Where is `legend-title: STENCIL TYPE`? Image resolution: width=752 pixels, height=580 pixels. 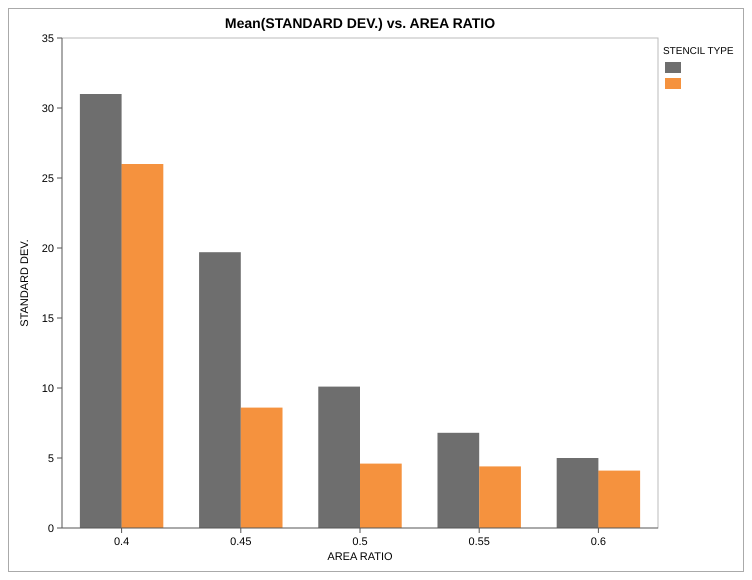 legend-title: STENCIL TYPE is located at coordinates (698, 51).